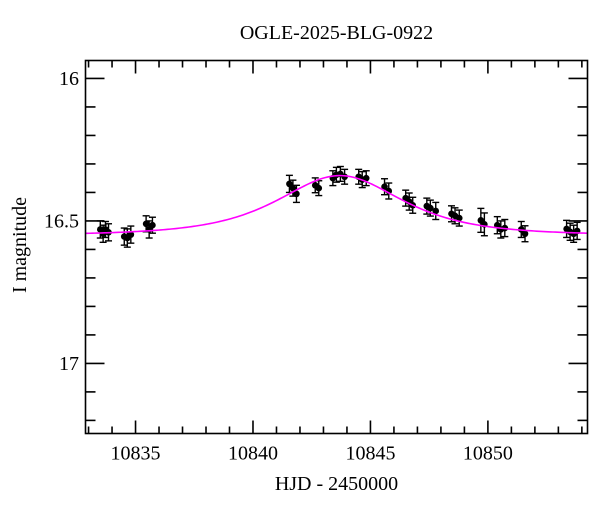 Image resolution: width=600 pixels, height=512 pixels. I want to click on y-tick-label: 16, so click(69, 79).